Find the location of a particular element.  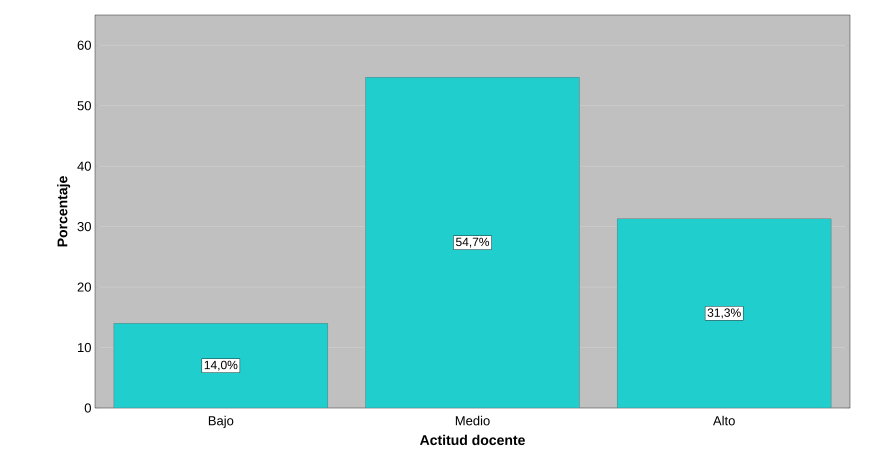

x-tick-label: Bajo is located at coordinates (221, 422).